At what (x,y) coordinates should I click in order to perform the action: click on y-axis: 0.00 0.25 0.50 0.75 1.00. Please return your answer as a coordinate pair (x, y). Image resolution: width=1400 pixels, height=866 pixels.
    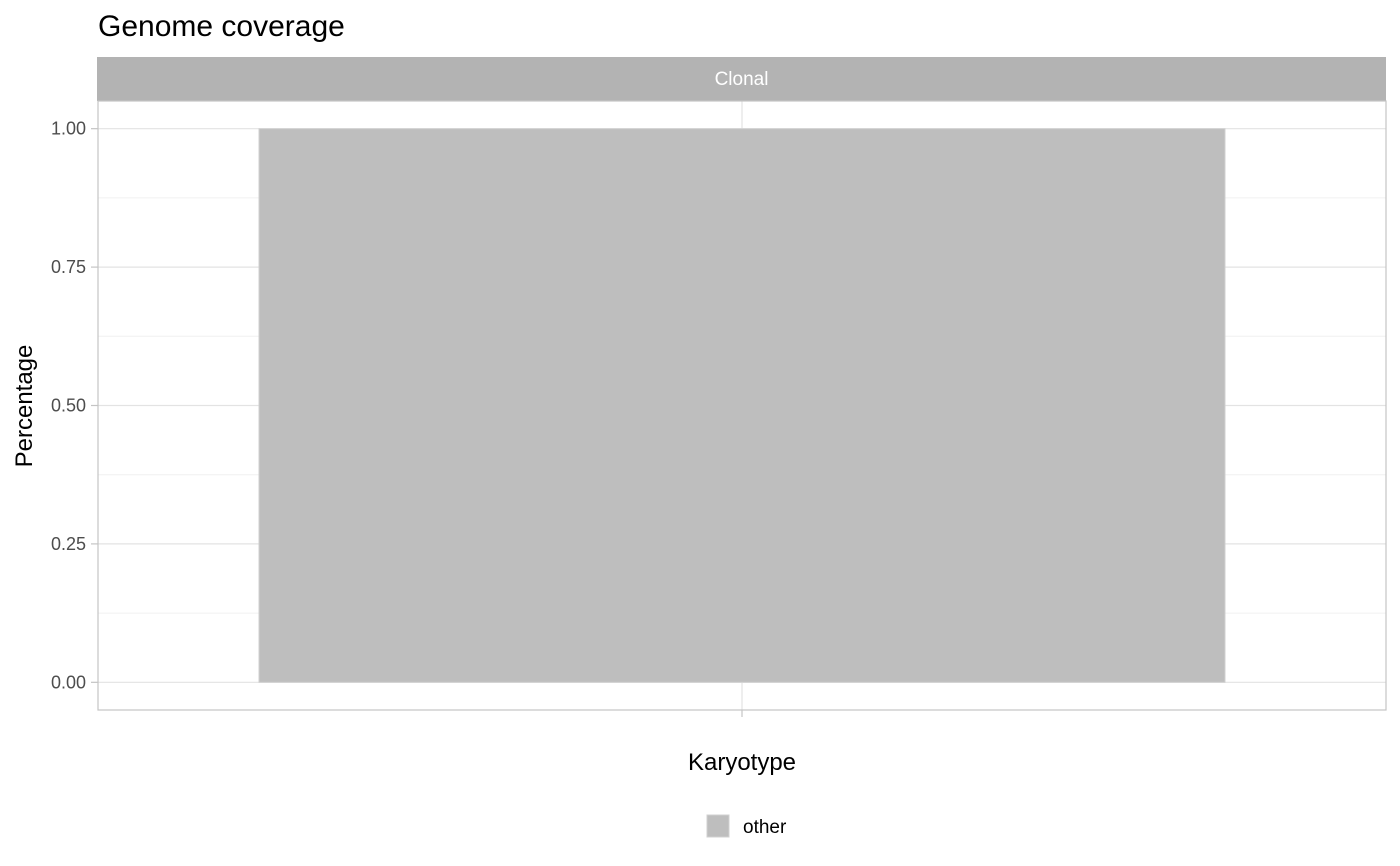
    Looking at the image, I should click on (74, 405).